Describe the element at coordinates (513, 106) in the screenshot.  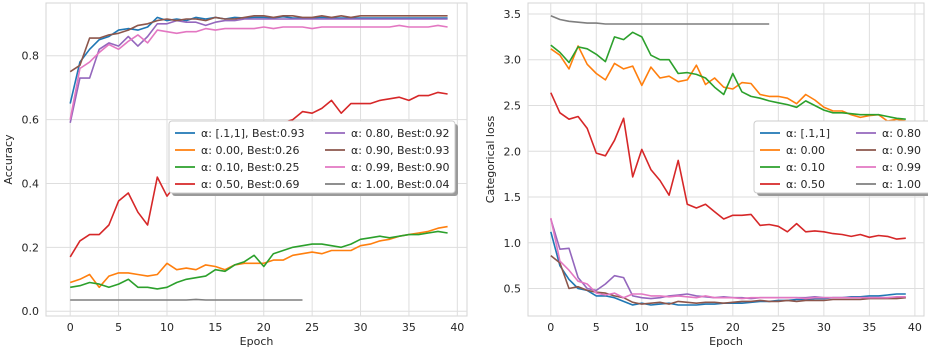
I see `y-tick-label: 2.5` at that location.